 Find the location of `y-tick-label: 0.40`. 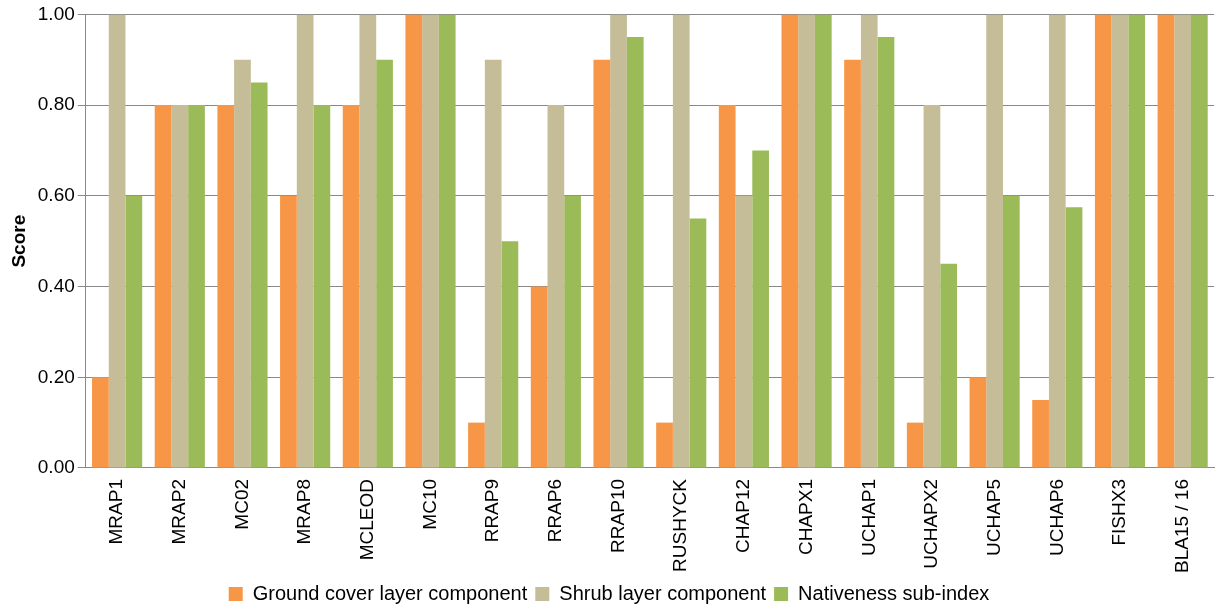

y-tick-label: 0.40 is located at coordinates (56, 285).